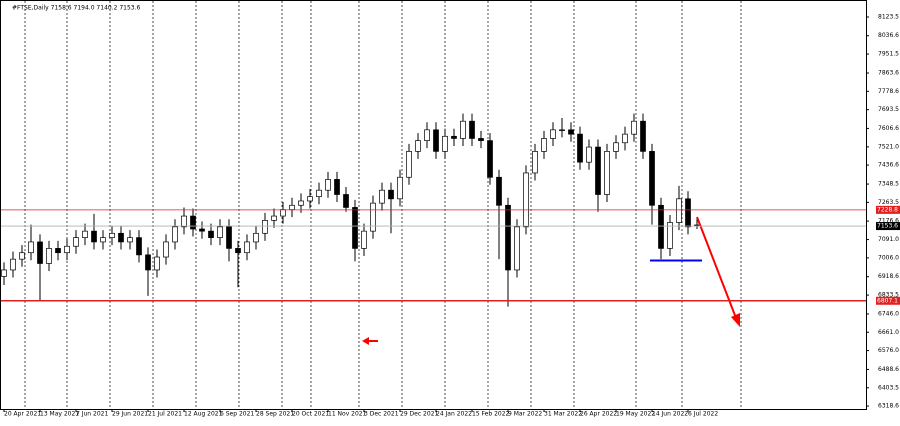 The height and width of the screenshot is (426, 900). I want to click on y-tick-label: 6918.6, so click(888, 276).